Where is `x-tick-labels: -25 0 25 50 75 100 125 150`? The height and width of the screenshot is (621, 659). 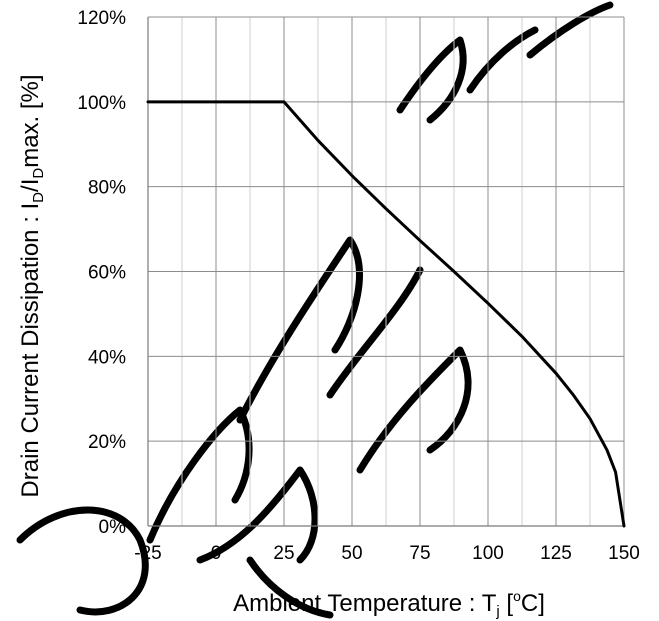
x-tick-labels: -25 0 25 50 75 100 125 150 is located at coordinates (387, 553).